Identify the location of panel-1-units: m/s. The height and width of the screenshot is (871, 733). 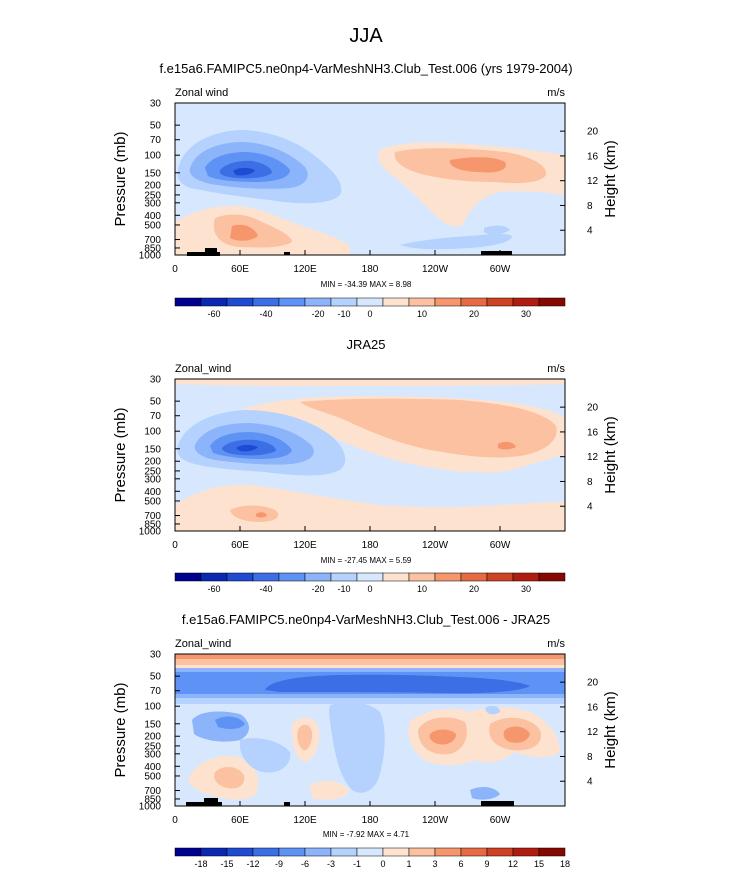
(556, 93).